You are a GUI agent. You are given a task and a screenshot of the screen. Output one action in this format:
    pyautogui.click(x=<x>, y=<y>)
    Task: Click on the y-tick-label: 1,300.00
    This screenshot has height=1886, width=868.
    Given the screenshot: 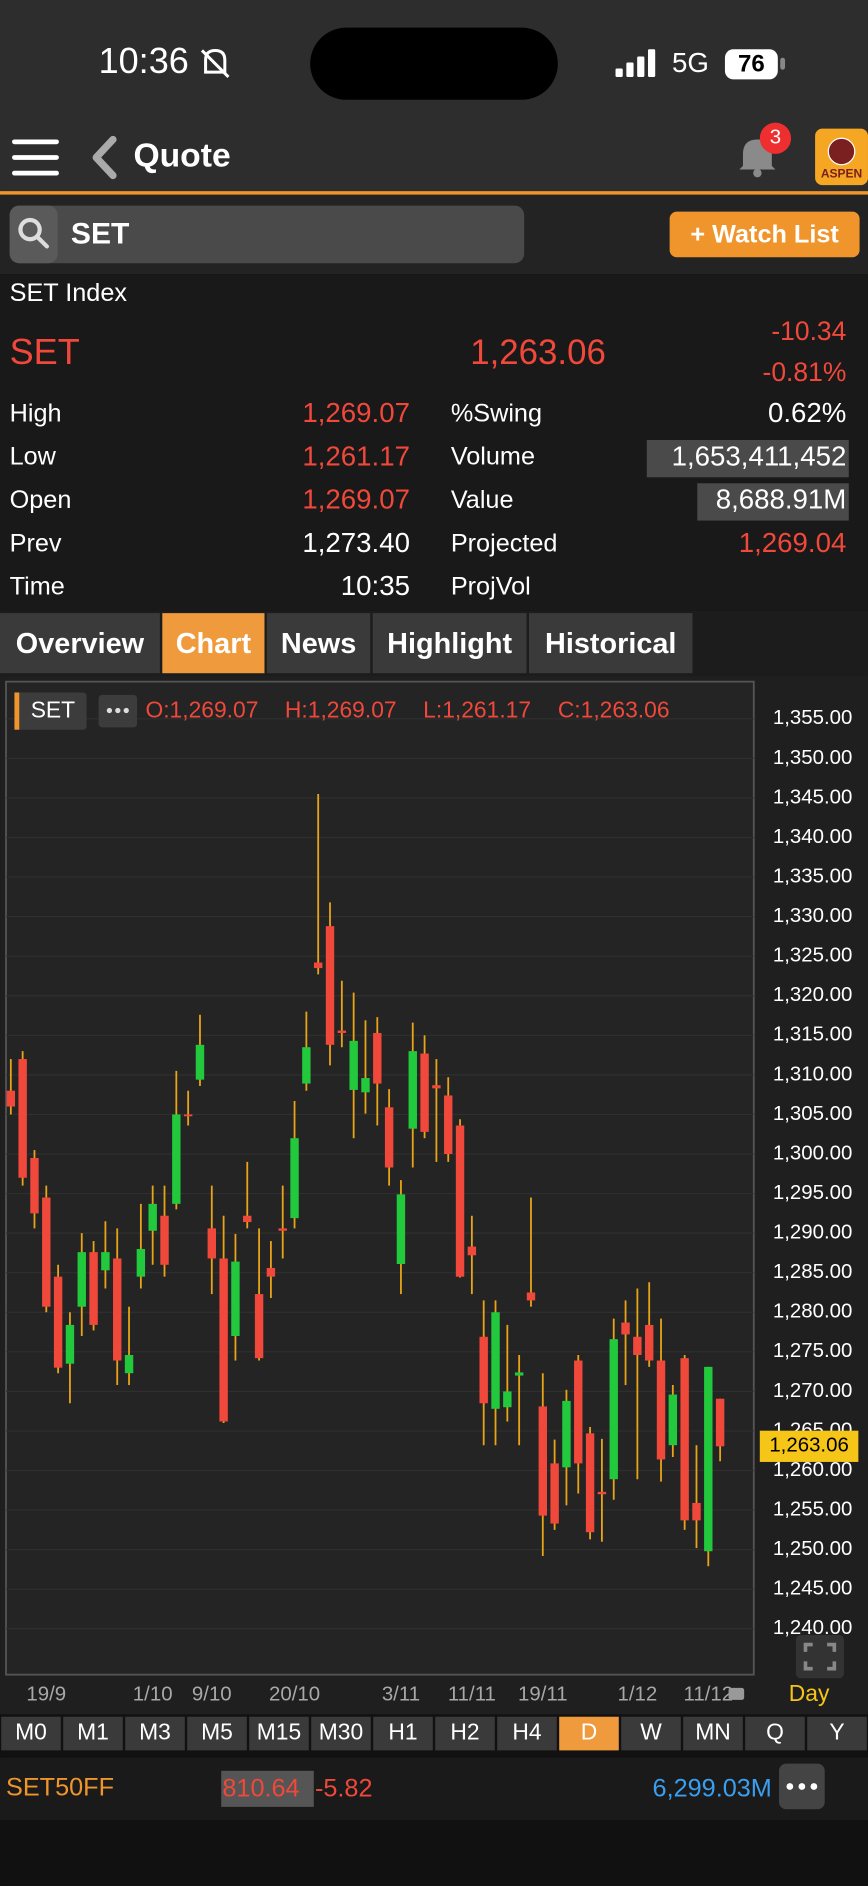 What is the action you would take?
    pyautogui.click(x=812, y=1153)
    